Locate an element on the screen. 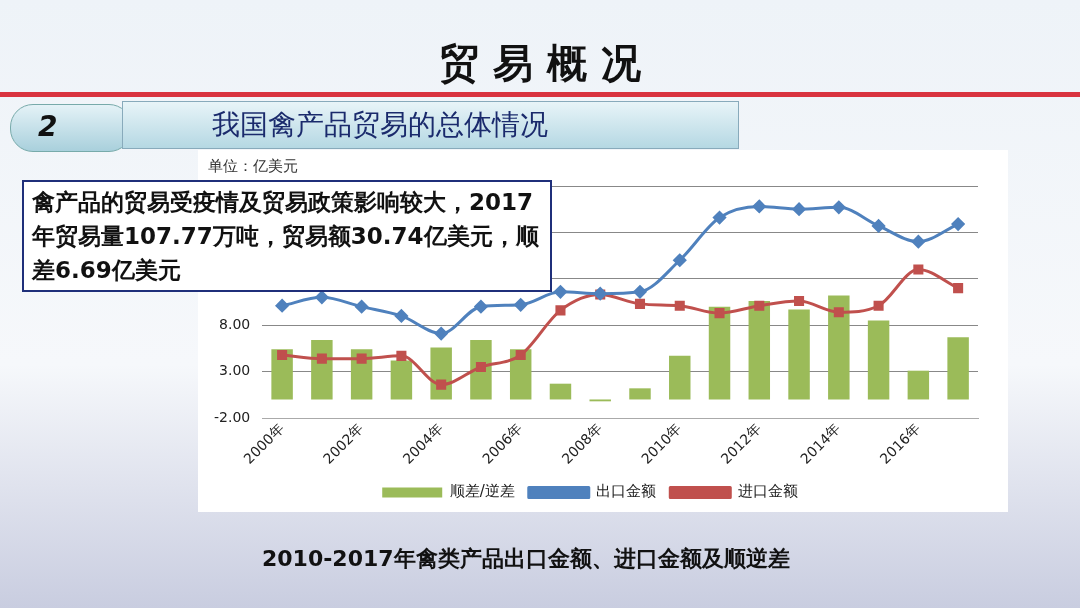  y-tick-label: 3.00 is located at coordinates (235, 370).